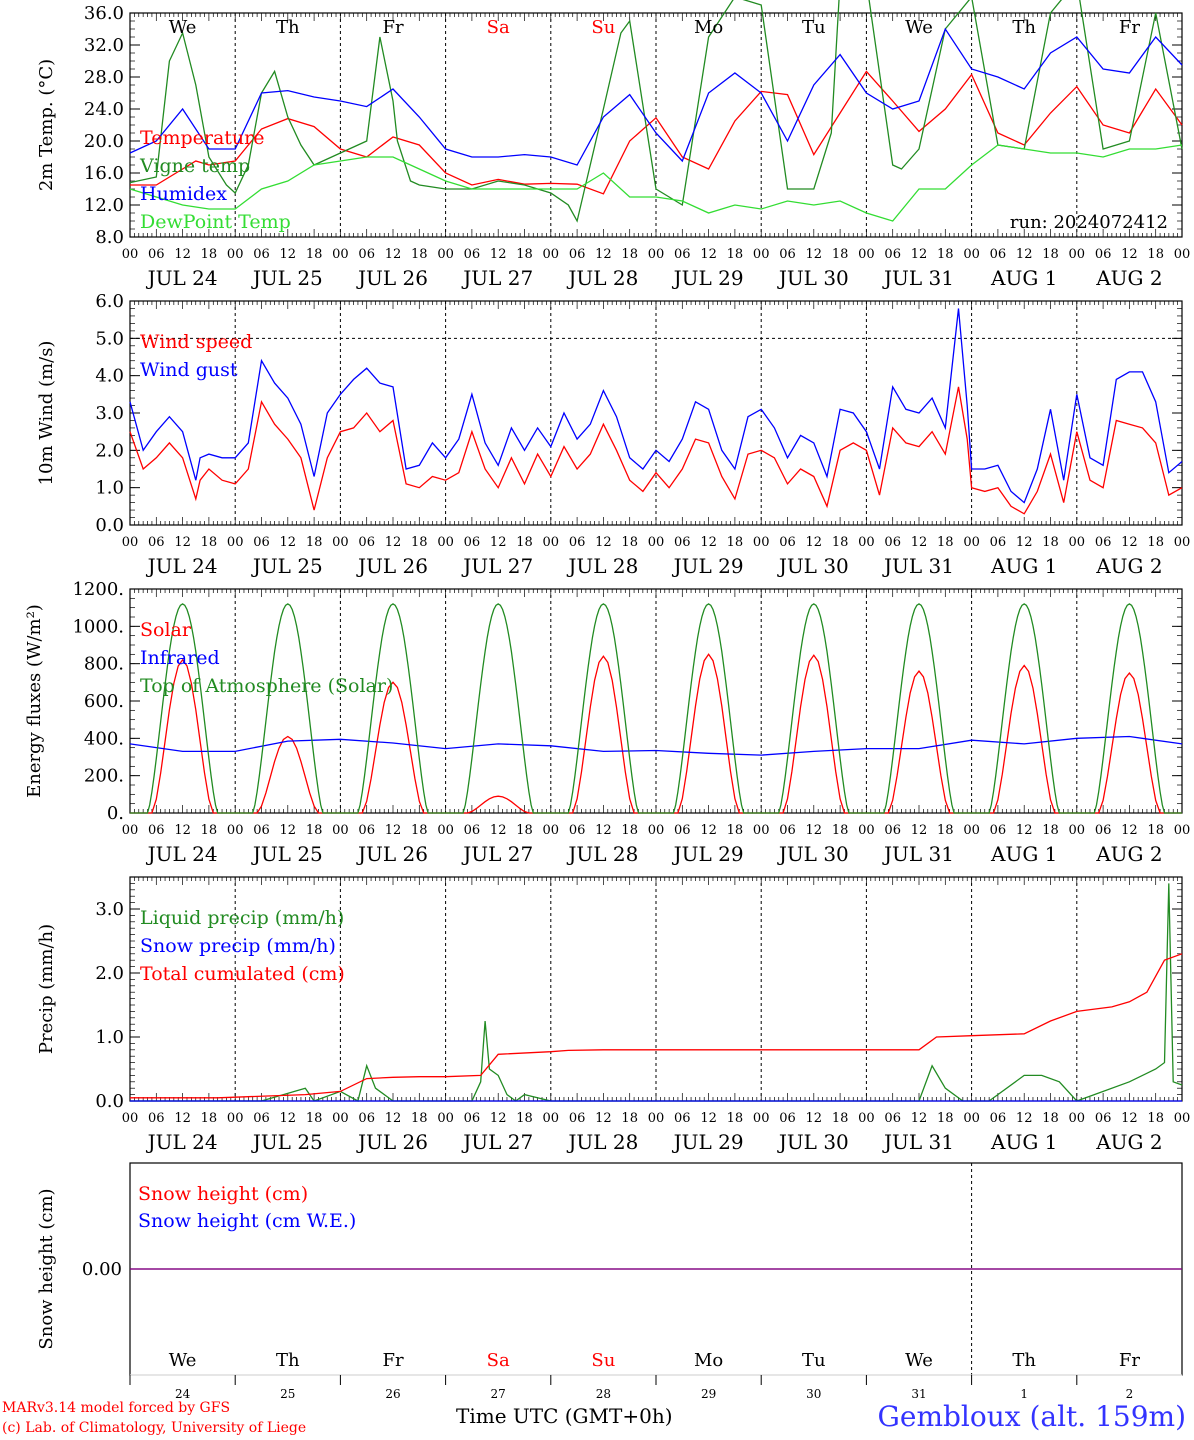 The width and height of the screenshot is (1194, 1440). What do you see at coordinates (104, 109) in the screenshot?
I see `y-tick-label: 24.0` at bounding box center [104, 109].